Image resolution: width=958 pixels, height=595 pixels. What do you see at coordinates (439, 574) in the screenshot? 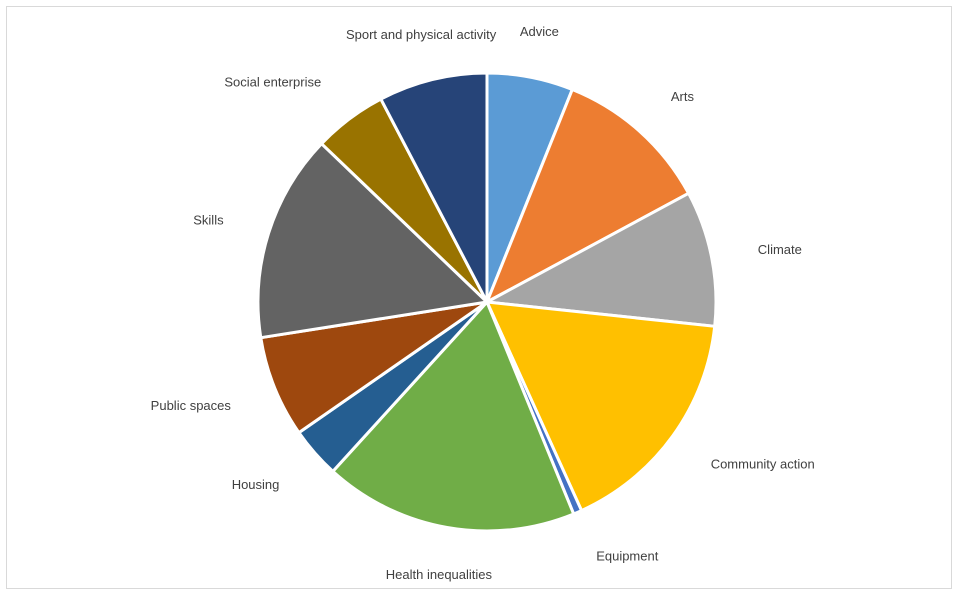
I see `slice-label-health-inequalities: Health inequalities` at bounding box center [439, 574].